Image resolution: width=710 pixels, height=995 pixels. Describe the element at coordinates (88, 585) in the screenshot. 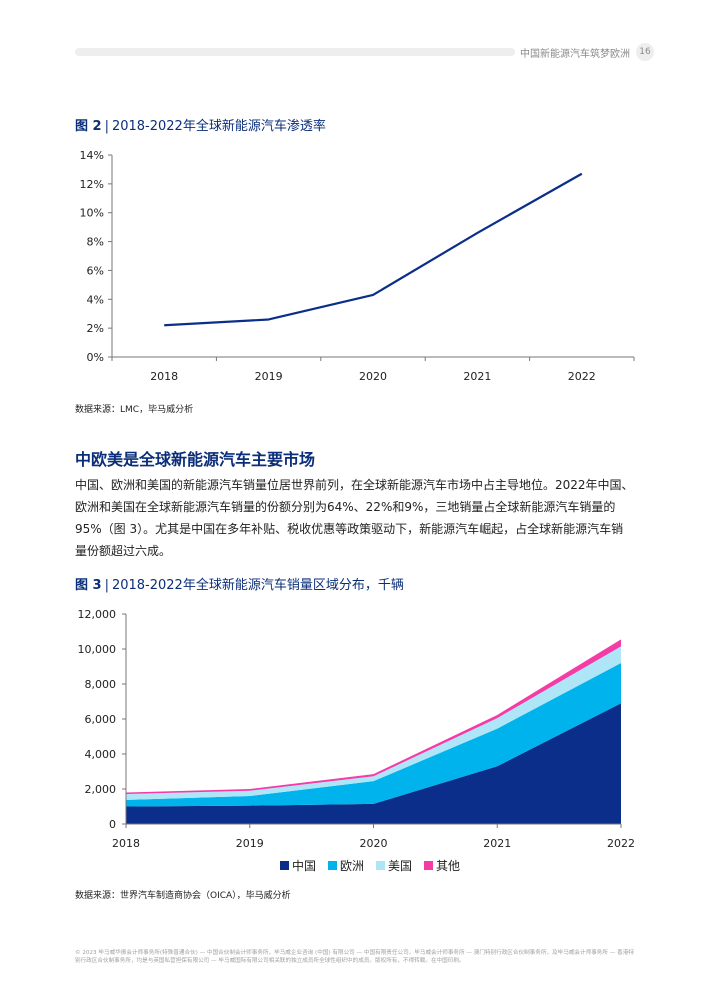

I see `figure3-label: 图 3` at that location.